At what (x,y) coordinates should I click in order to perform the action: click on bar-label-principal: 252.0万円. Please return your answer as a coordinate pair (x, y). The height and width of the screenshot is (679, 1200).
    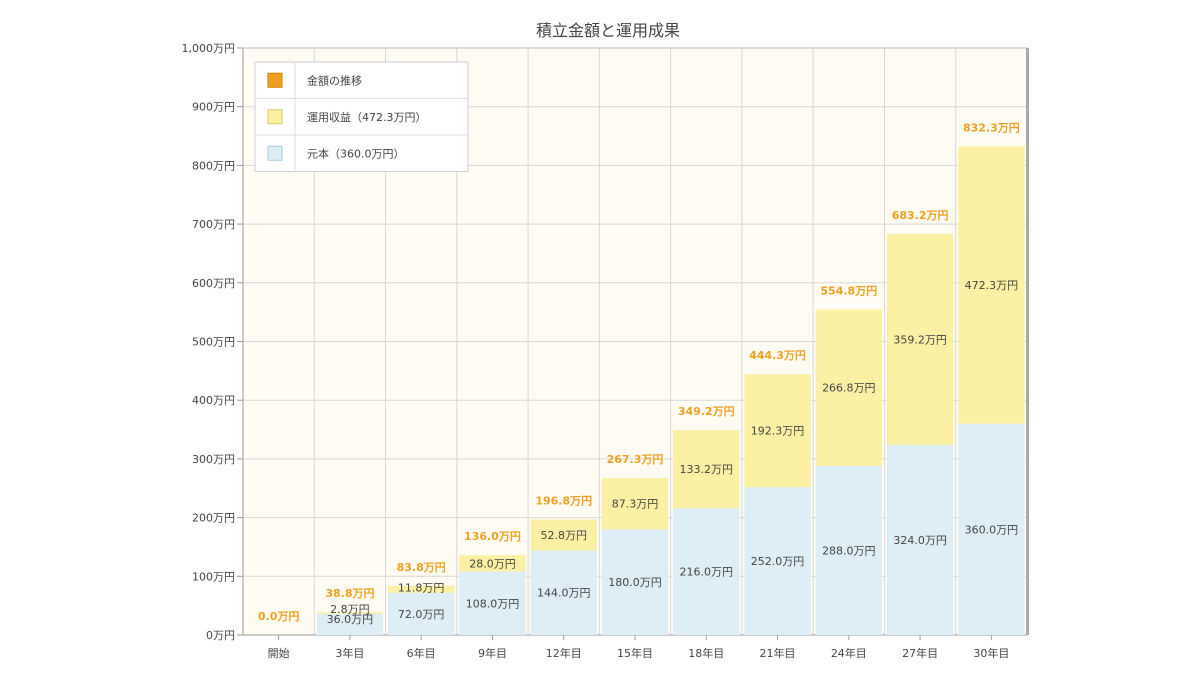
    Looking at the image, I should click on (778, 561).